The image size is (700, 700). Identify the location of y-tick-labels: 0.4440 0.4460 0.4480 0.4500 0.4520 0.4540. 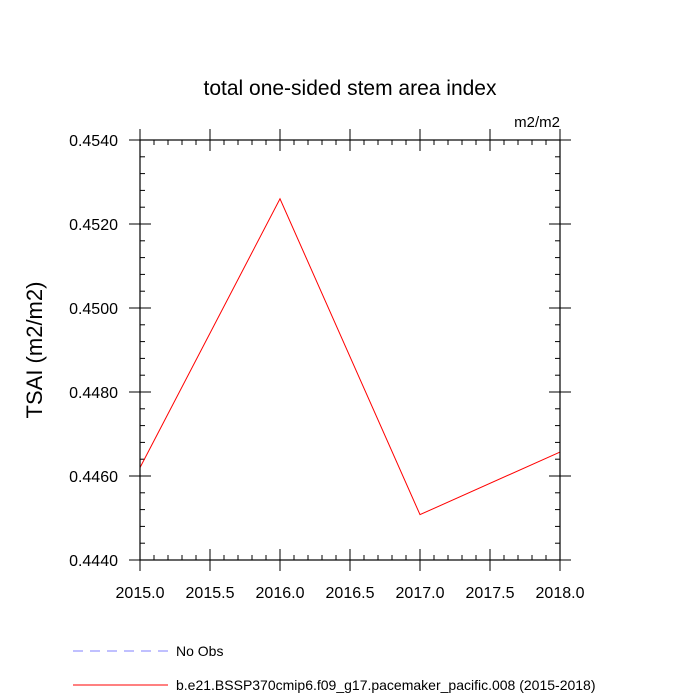
(93, 351).